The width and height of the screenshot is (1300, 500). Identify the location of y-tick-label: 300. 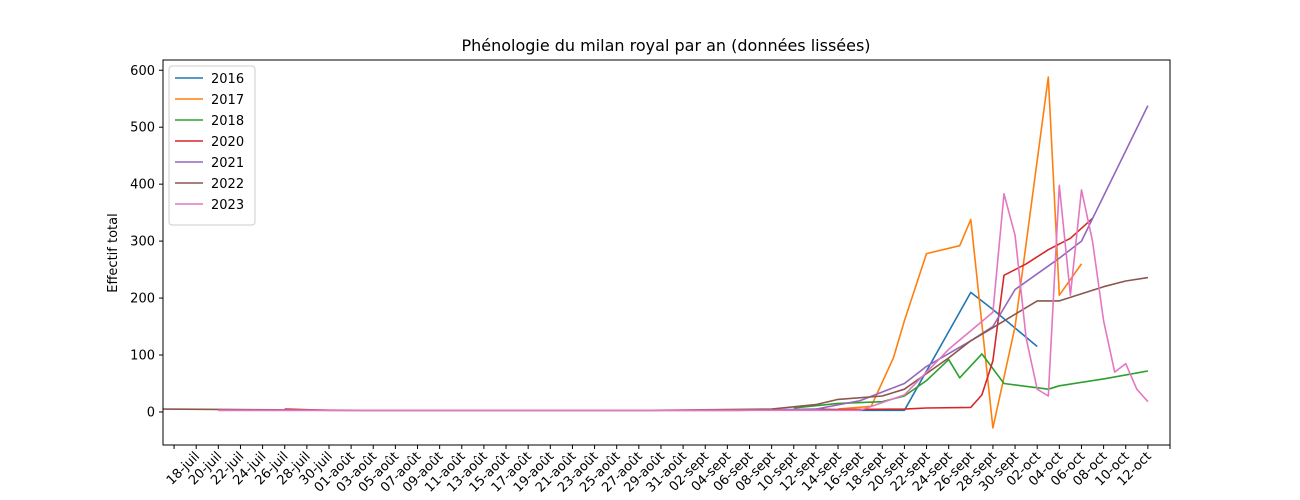
(142, 242).